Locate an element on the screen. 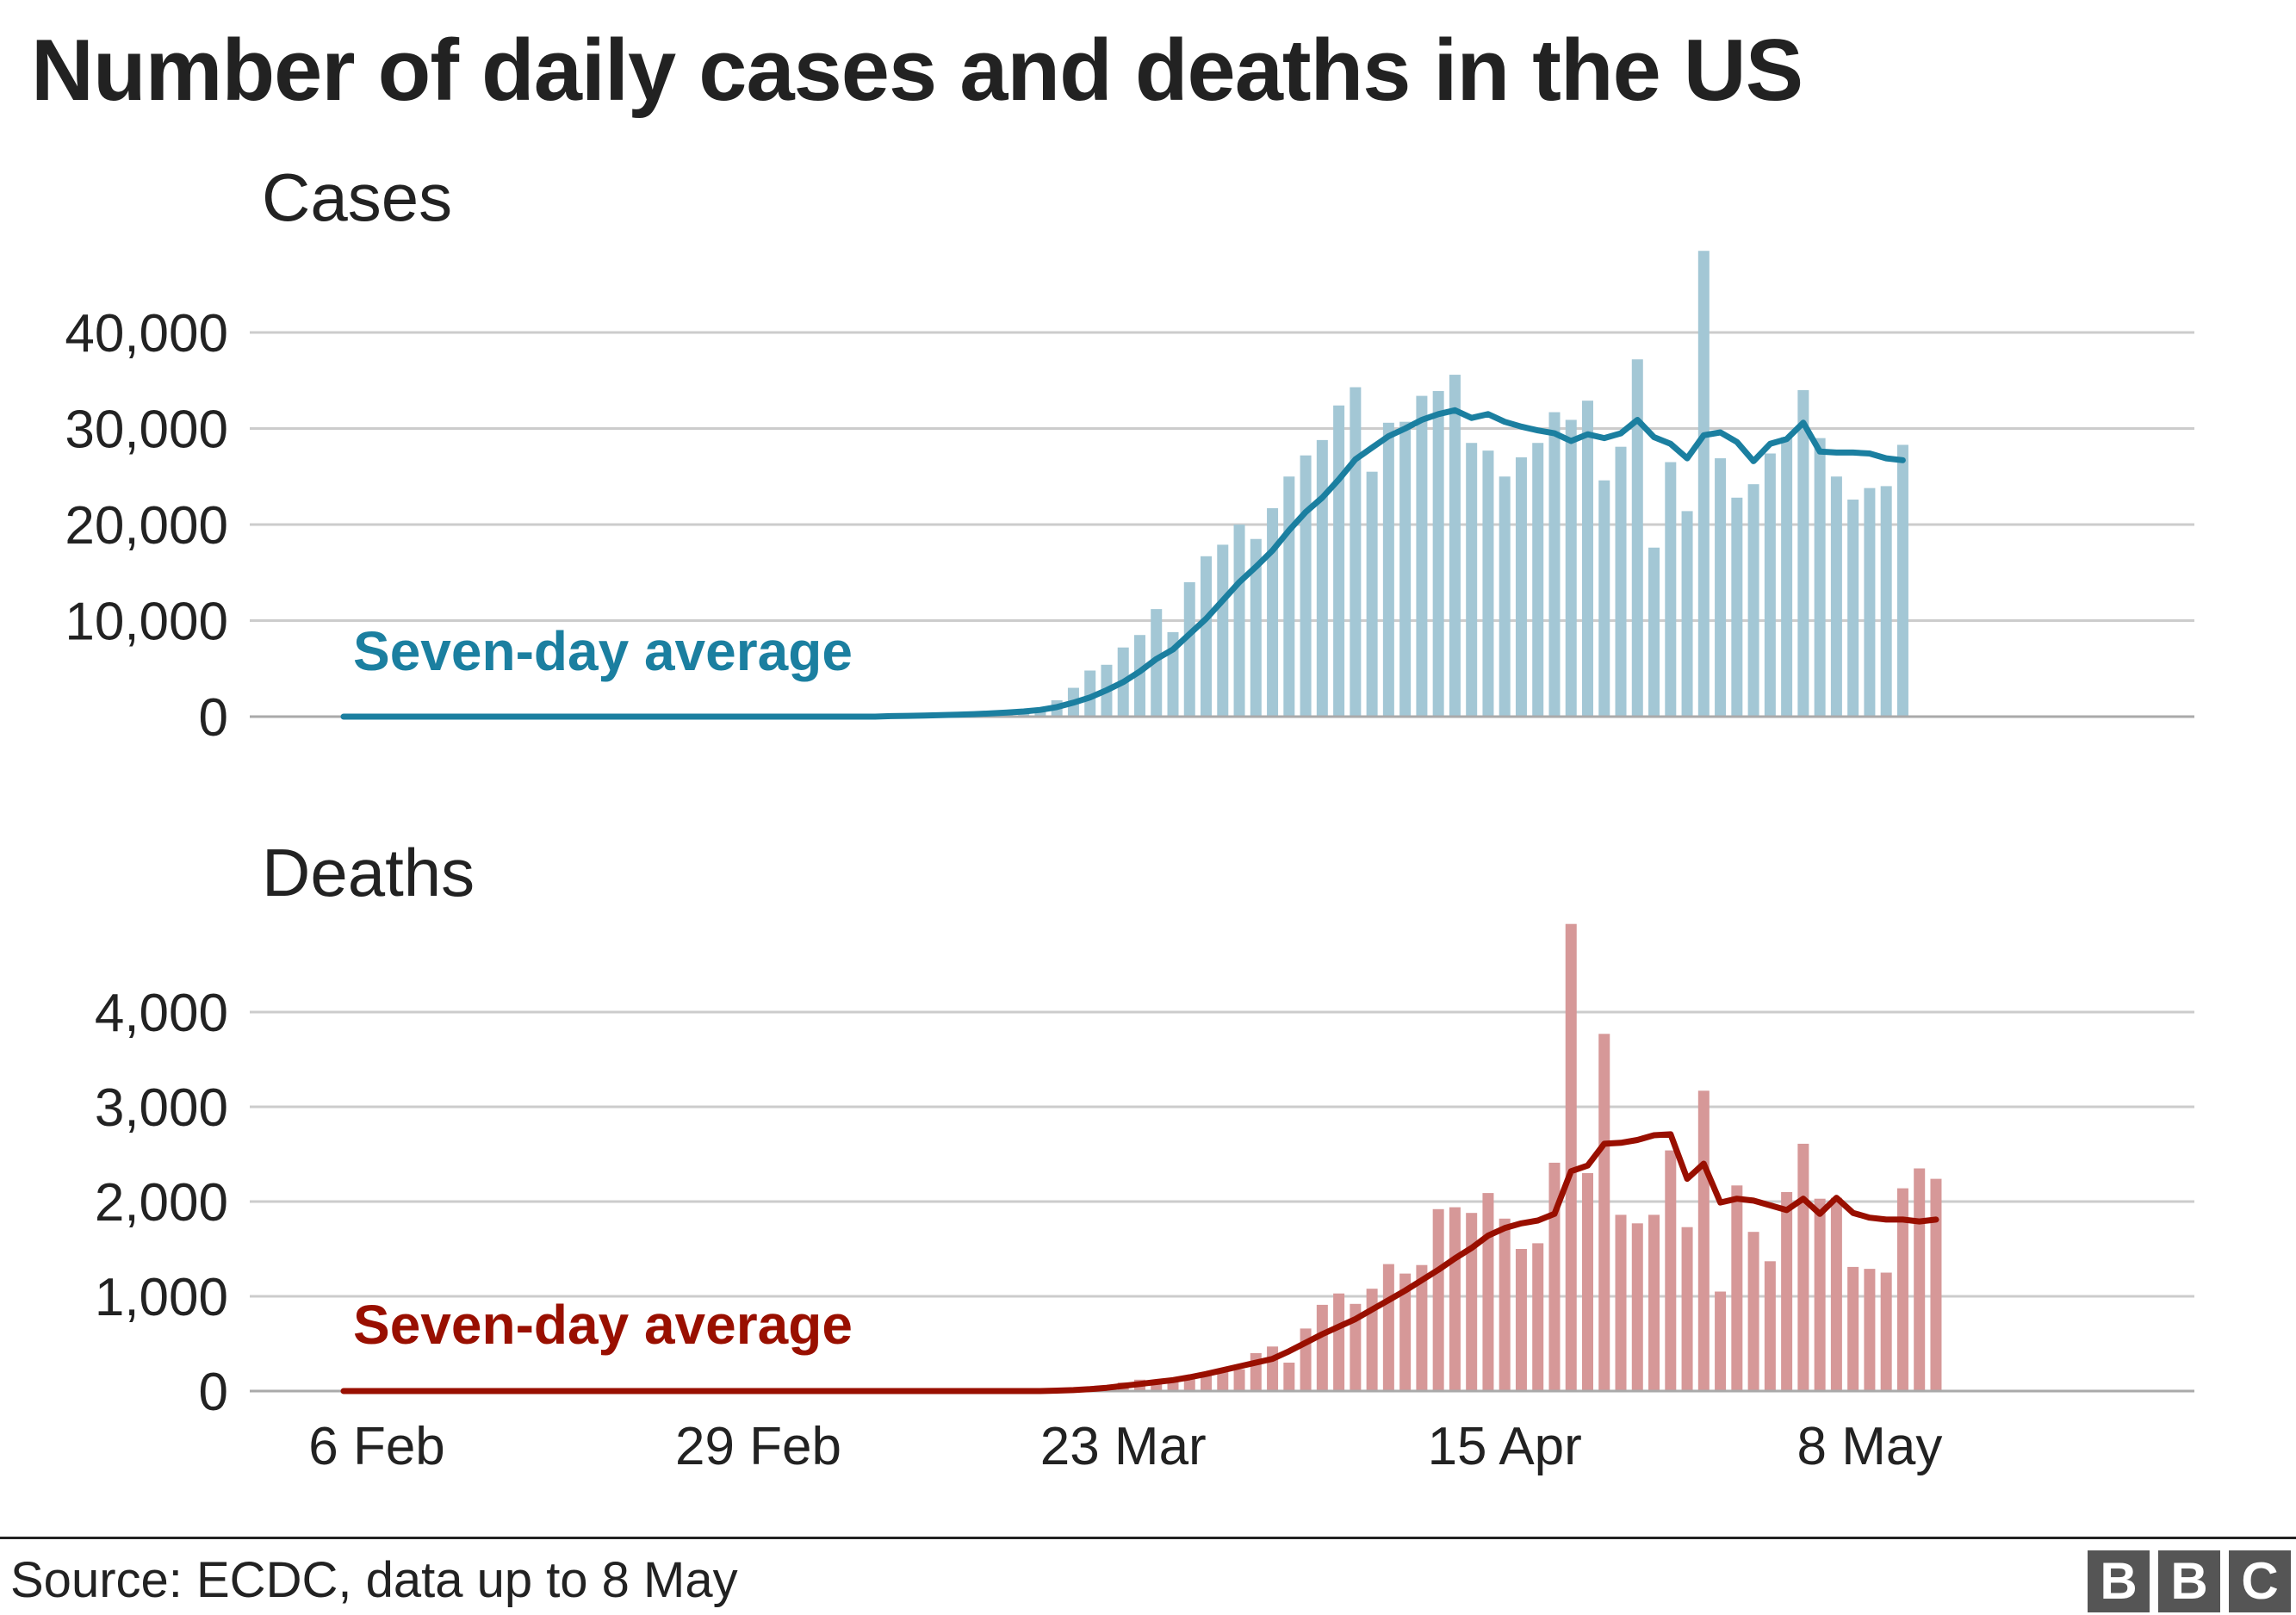  cases-y-tick-label: 0 is located at coordinates (213, 718).